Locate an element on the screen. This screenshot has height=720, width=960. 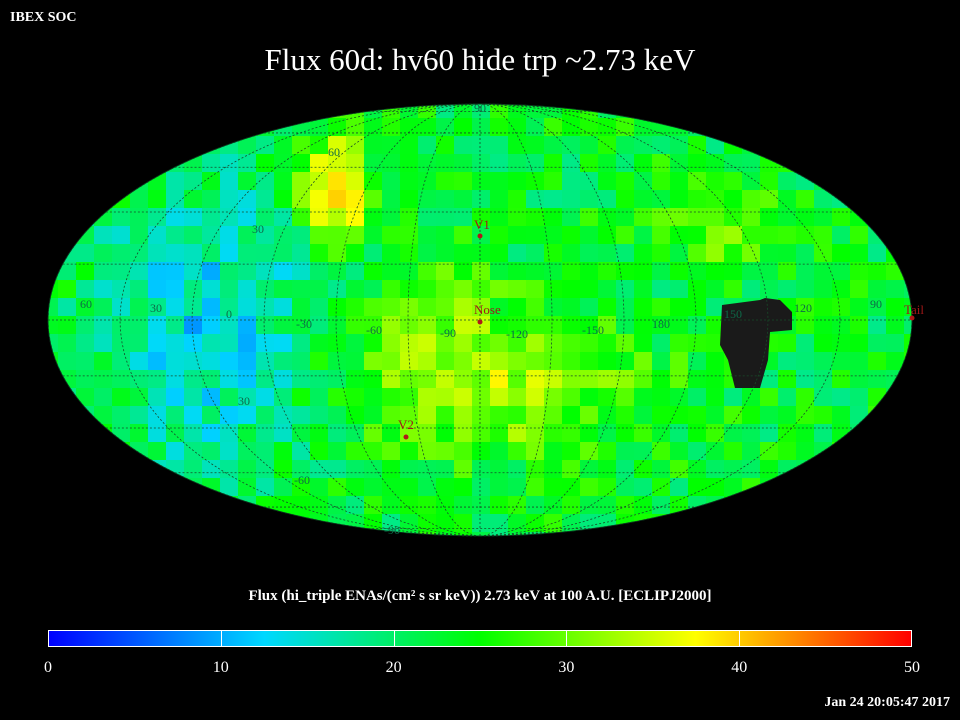
marker-v2-dot is located at coordinates (406, 437).